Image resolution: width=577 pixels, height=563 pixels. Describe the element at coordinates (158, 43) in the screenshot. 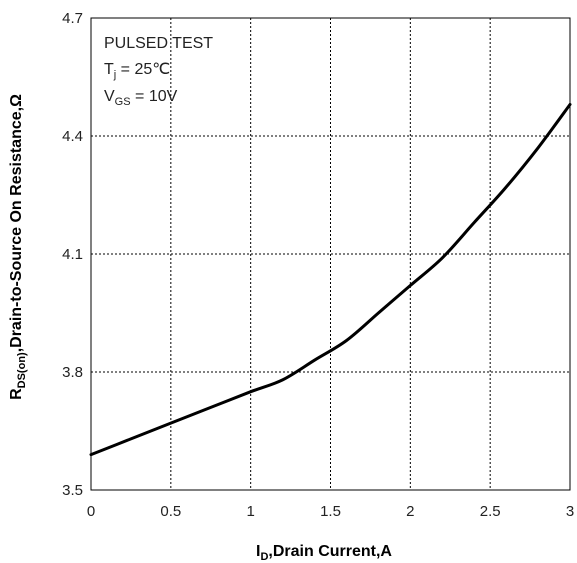

I see `annotation-pulsed-test: PULSED TEST` at that location.